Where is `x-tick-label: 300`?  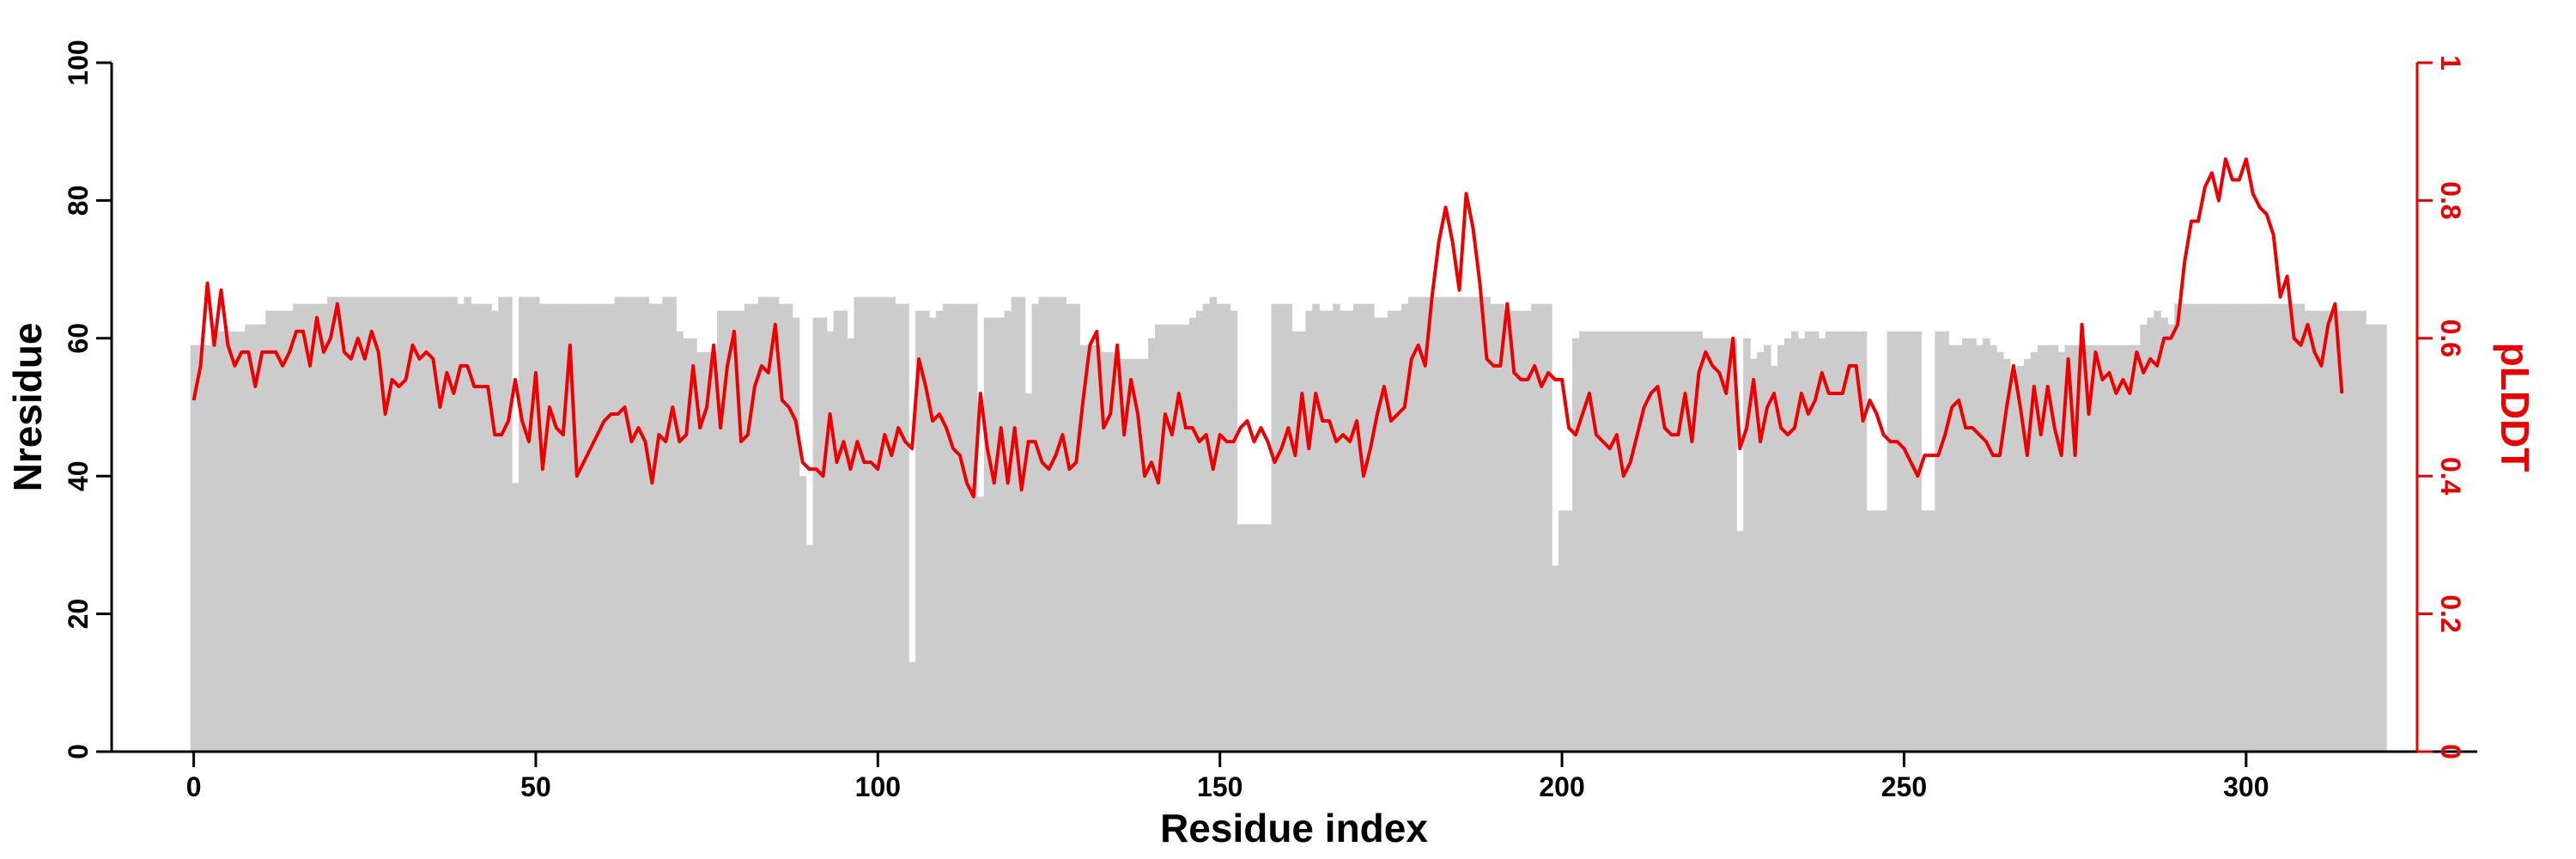
x-tick-label: 300 is located at coordinates (2246, 786).